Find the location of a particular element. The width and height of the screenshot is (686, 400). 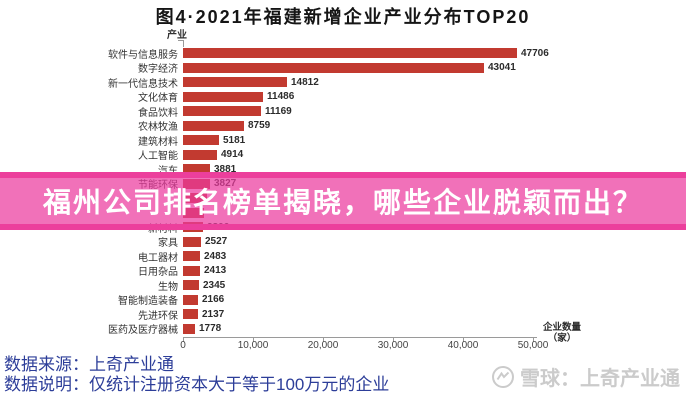

xueqiu-logo-icon is located at coordinates (503, 377).